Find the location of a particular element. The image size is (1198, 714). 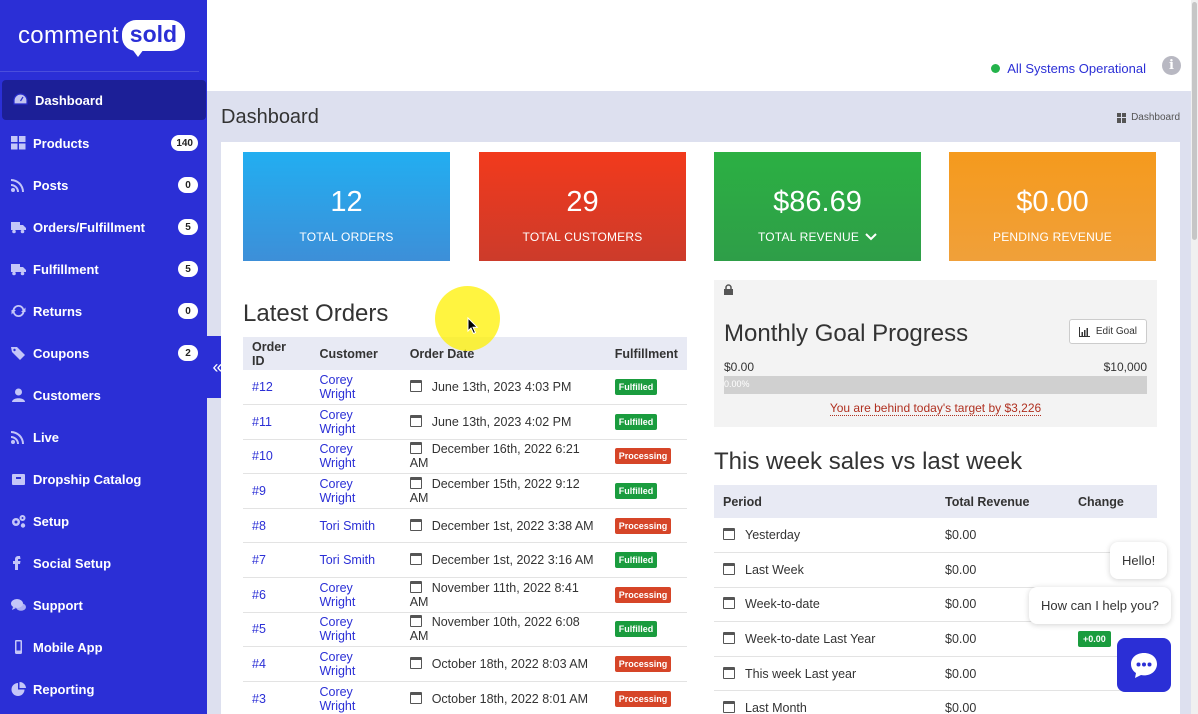

order-id-link: #7 is located at coordinates (277, 560).